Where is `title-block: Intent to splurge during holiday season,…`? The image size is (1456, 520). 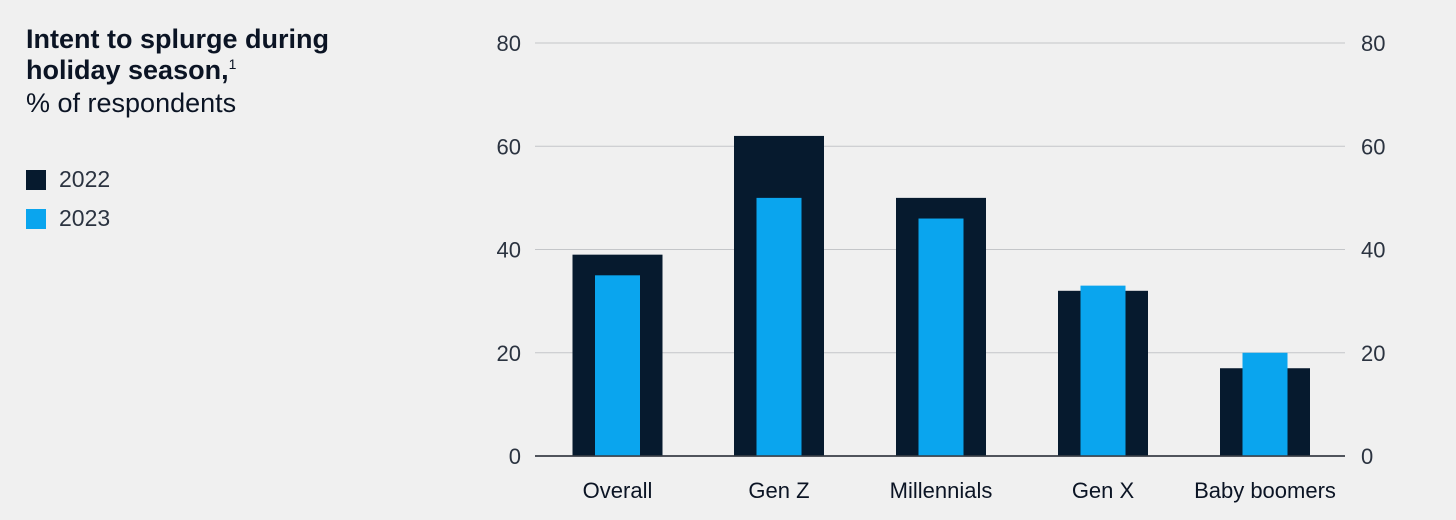
title-block: Intent to splurge during holiday season,… is located at coordinates (226, 72).